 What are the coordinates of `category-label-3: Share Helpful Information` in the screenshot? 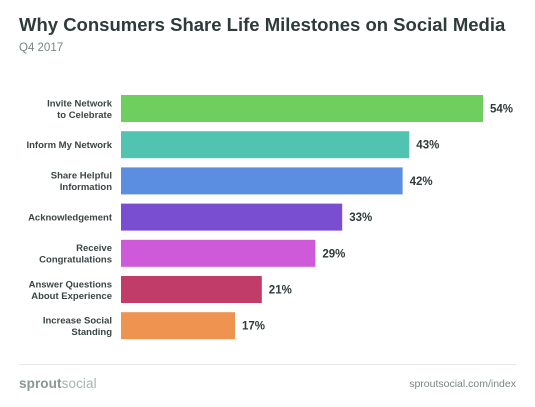 It's located at (81, 182).